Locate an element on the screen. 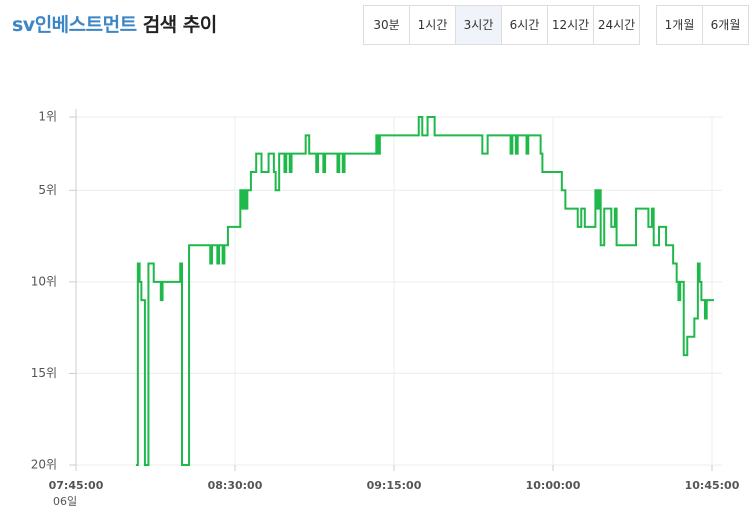 The width and height of the screenshot is (753, 516). x-tick-label: 09:15:00 is located at coordinates (394, 485).